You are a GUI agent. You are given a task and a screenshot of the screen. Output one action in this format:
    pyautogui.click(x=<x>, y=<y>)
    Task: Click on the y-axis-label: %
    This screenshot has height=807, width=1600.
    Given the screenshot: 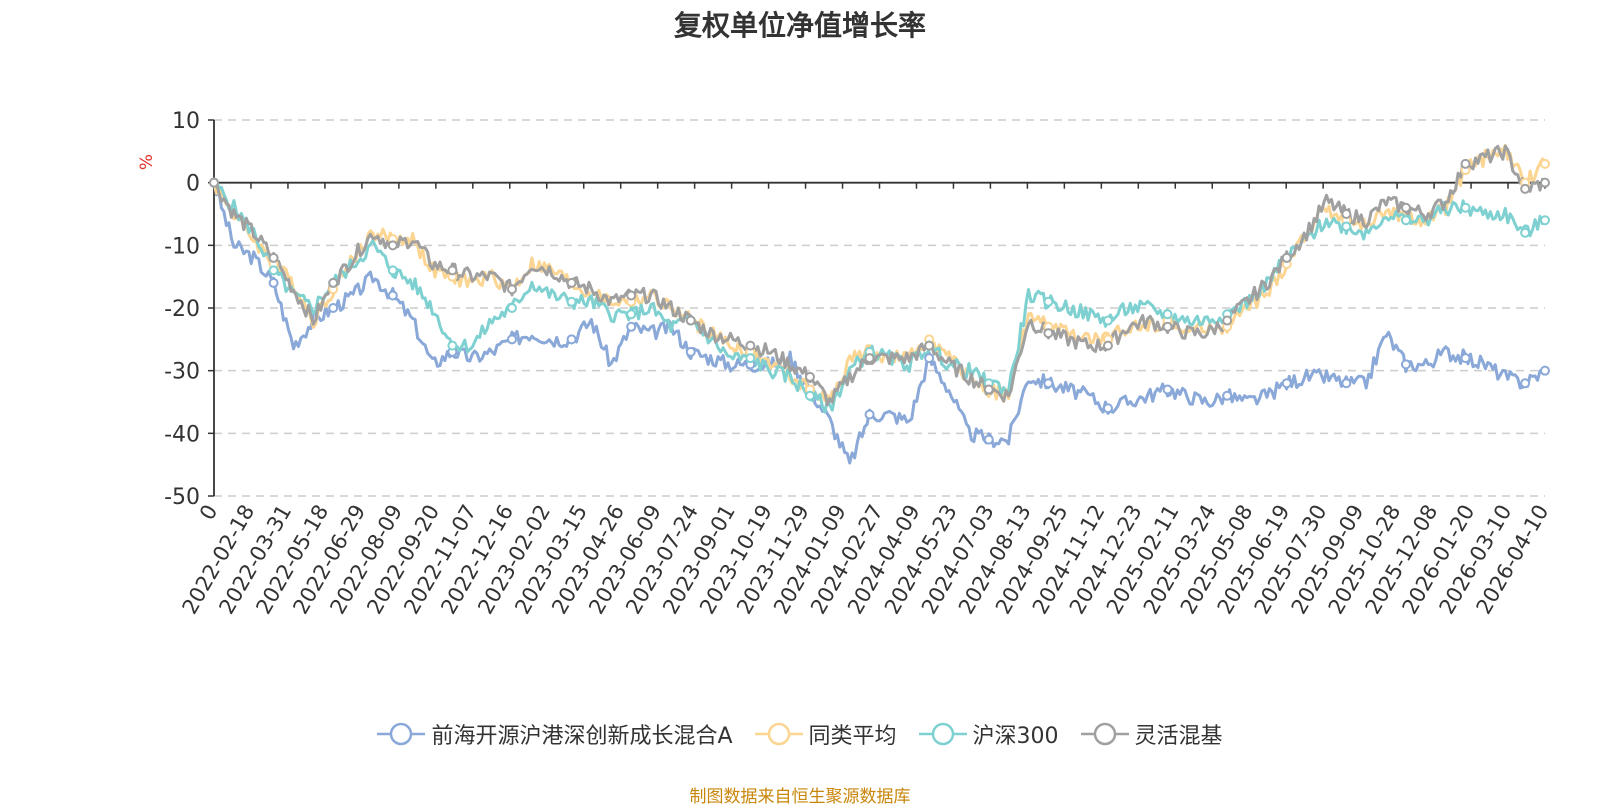 What is the action you would take?
    pyautogui.click(x=147, y=162)
    